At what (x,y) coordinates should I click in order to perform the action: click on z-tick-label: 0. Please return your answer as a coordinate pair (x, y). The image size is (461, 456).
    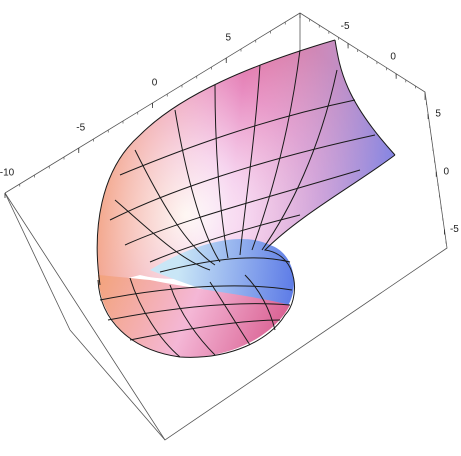
    Looking at the image, I should click on (446, 171).